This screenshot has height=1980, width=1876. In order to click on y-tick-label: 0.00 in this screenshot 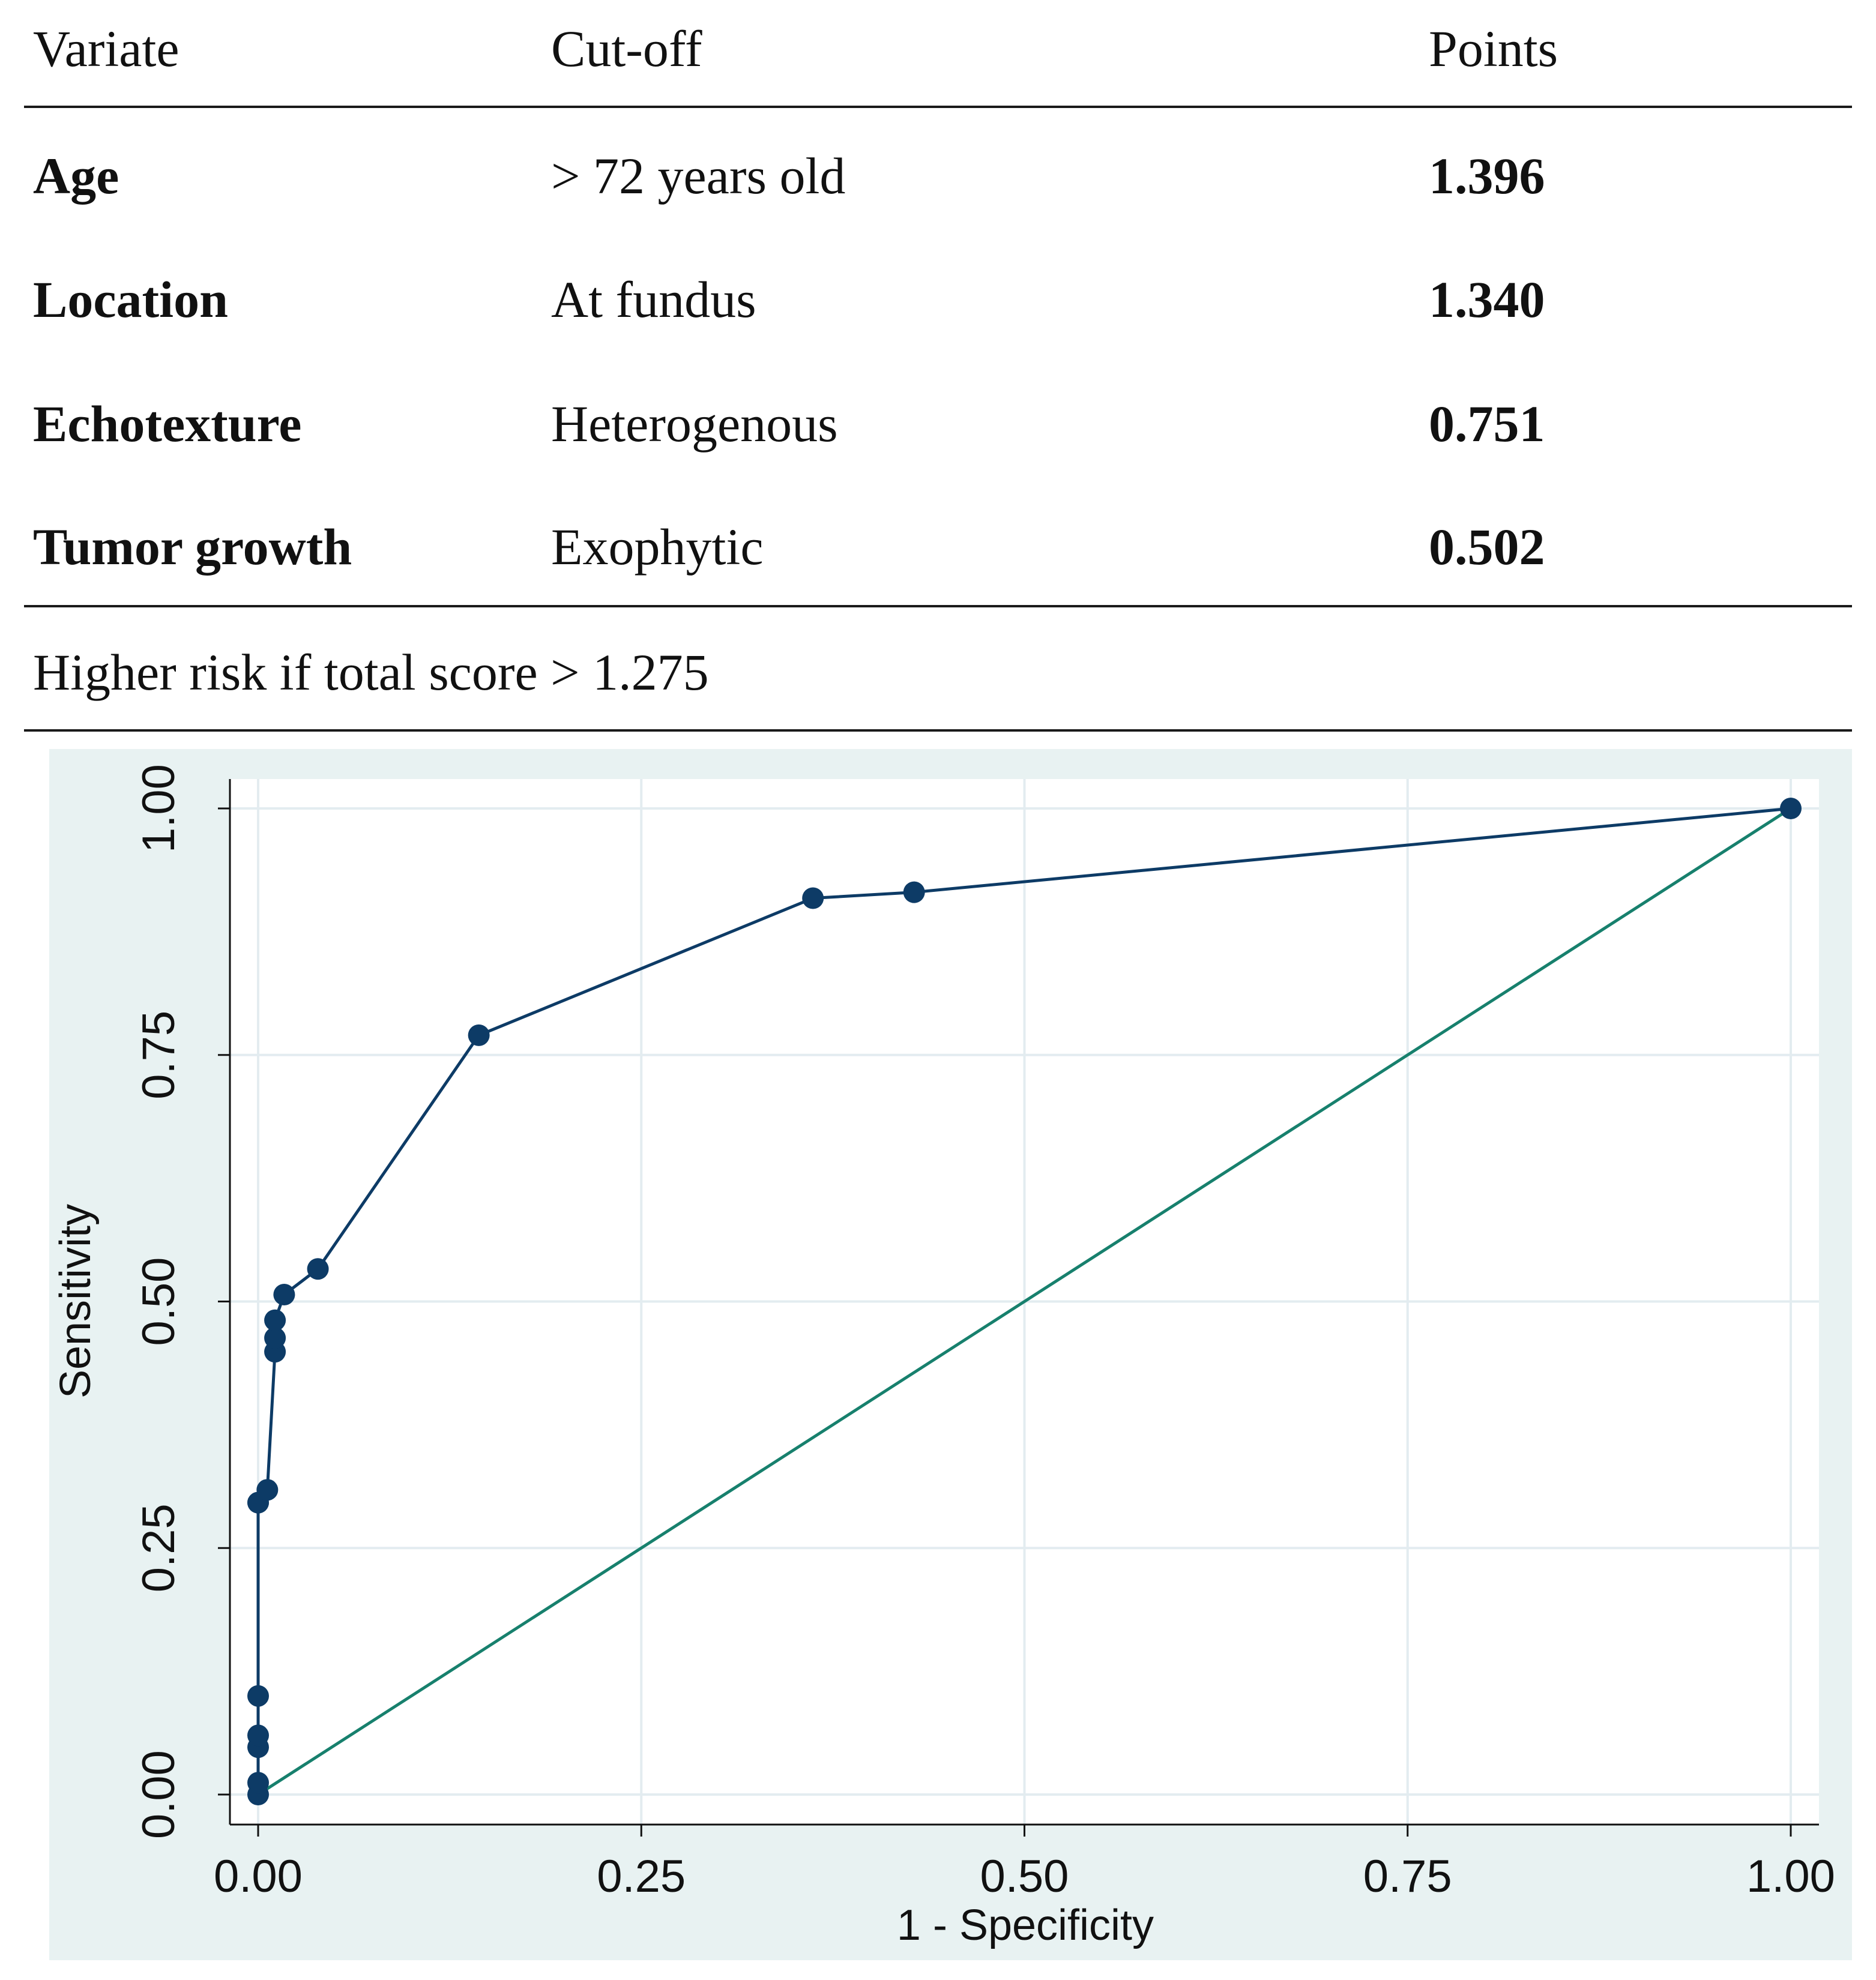, I will do `click(158, 1794)`.